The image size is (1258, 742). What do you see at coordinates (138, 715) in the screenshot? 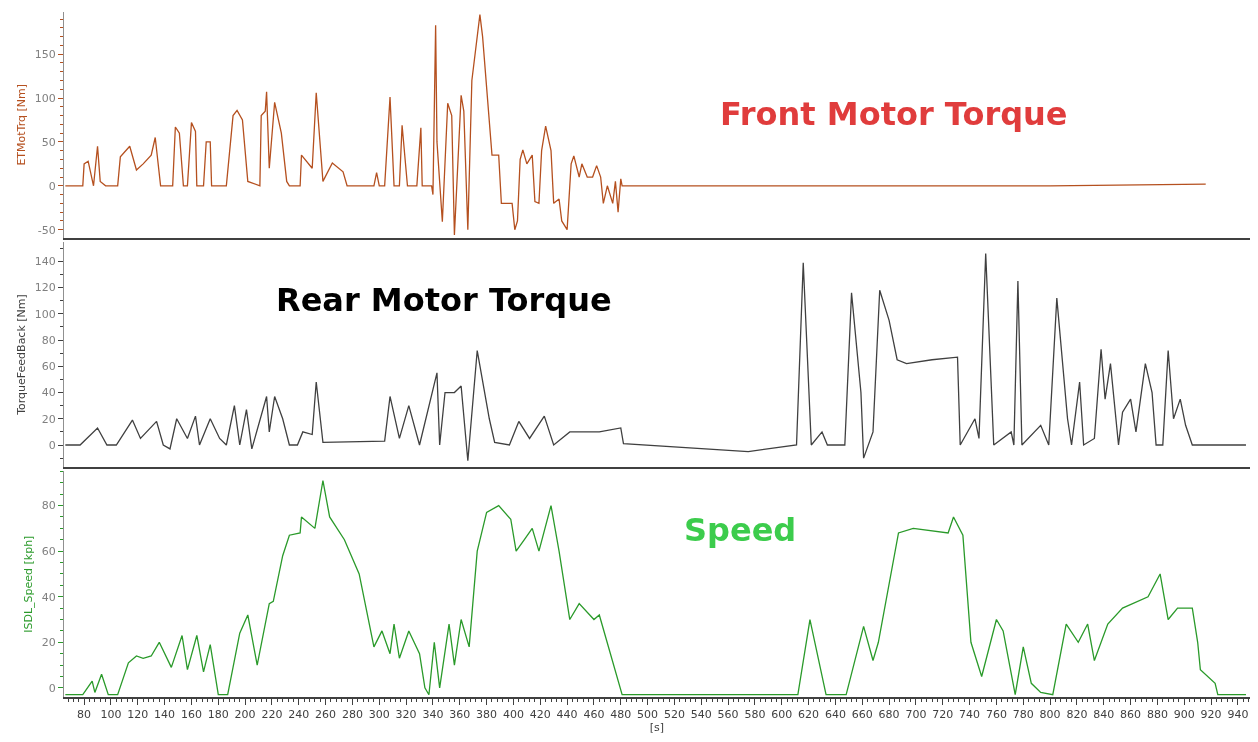
I see `x-tick-label: 120` at bounding box center [138, 715].